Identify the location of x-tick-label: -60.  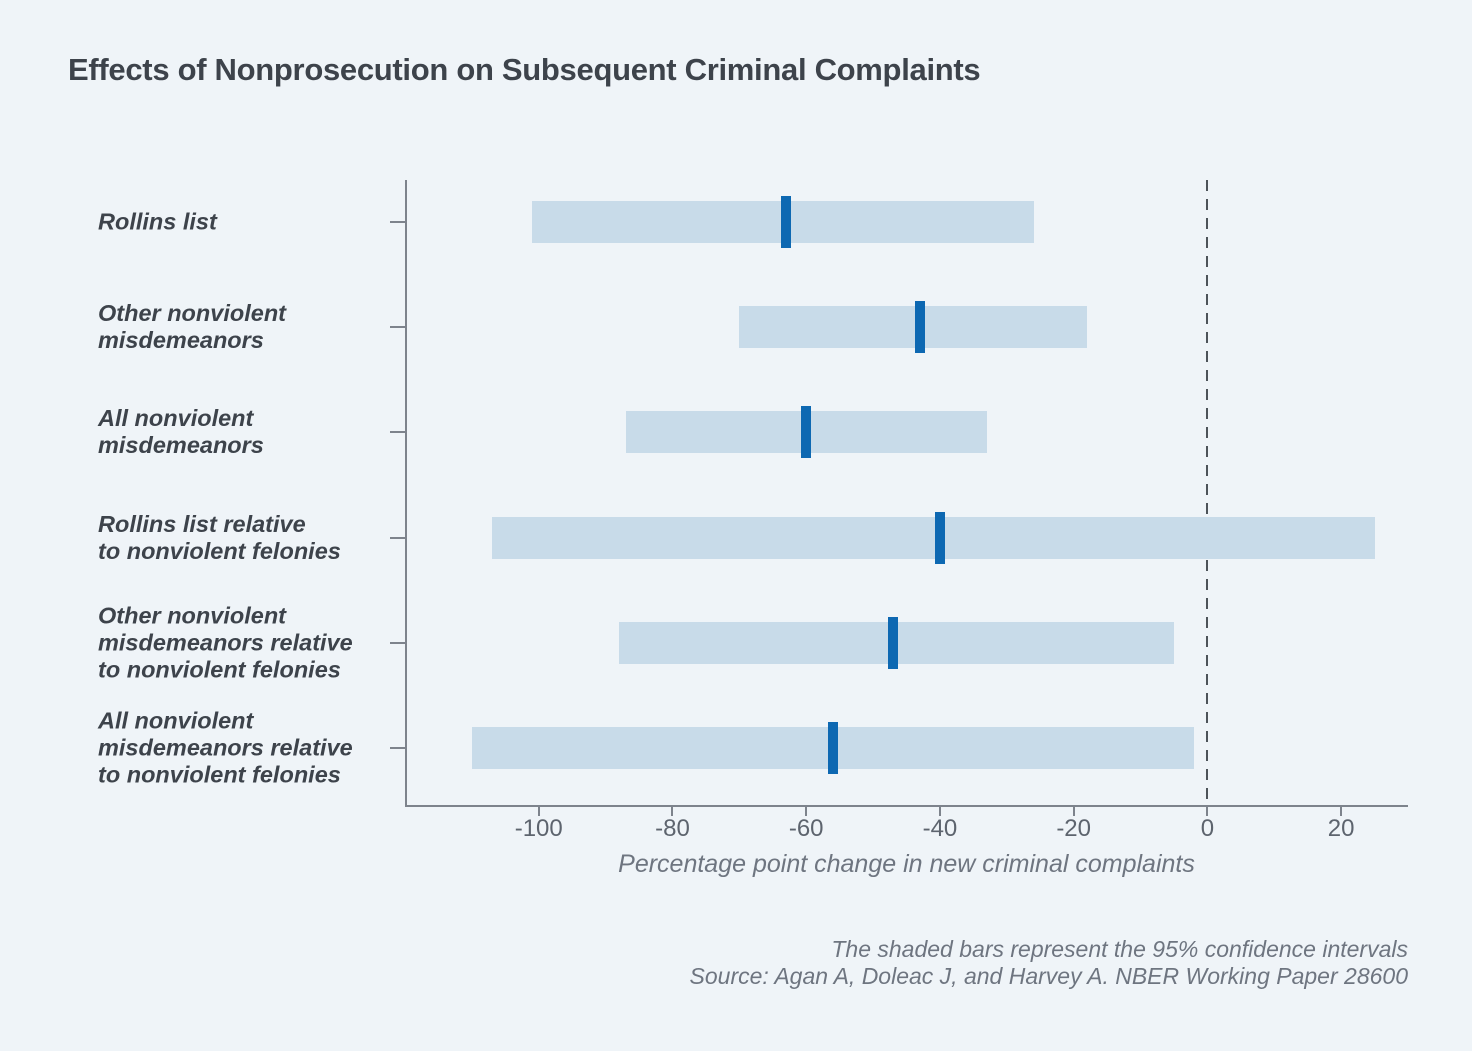
(806, 828).